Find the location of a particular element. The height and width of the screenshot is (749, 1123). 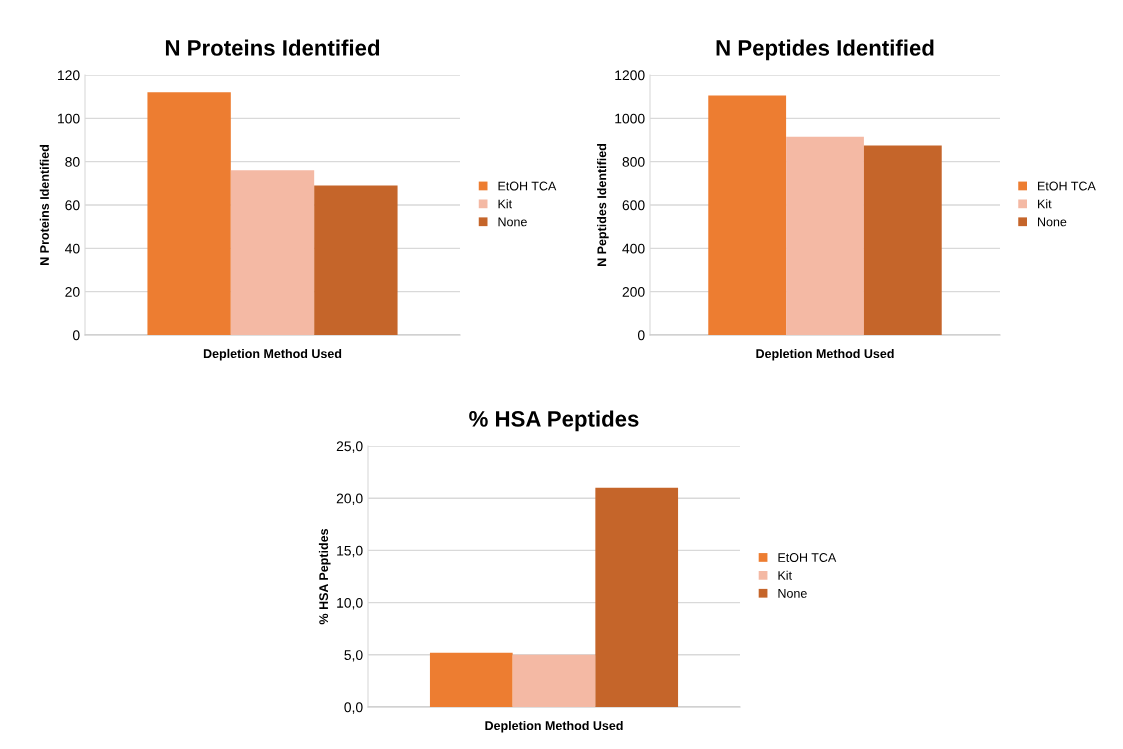

chart-title: % HSA Peptides is located at coordinates (554, 421).